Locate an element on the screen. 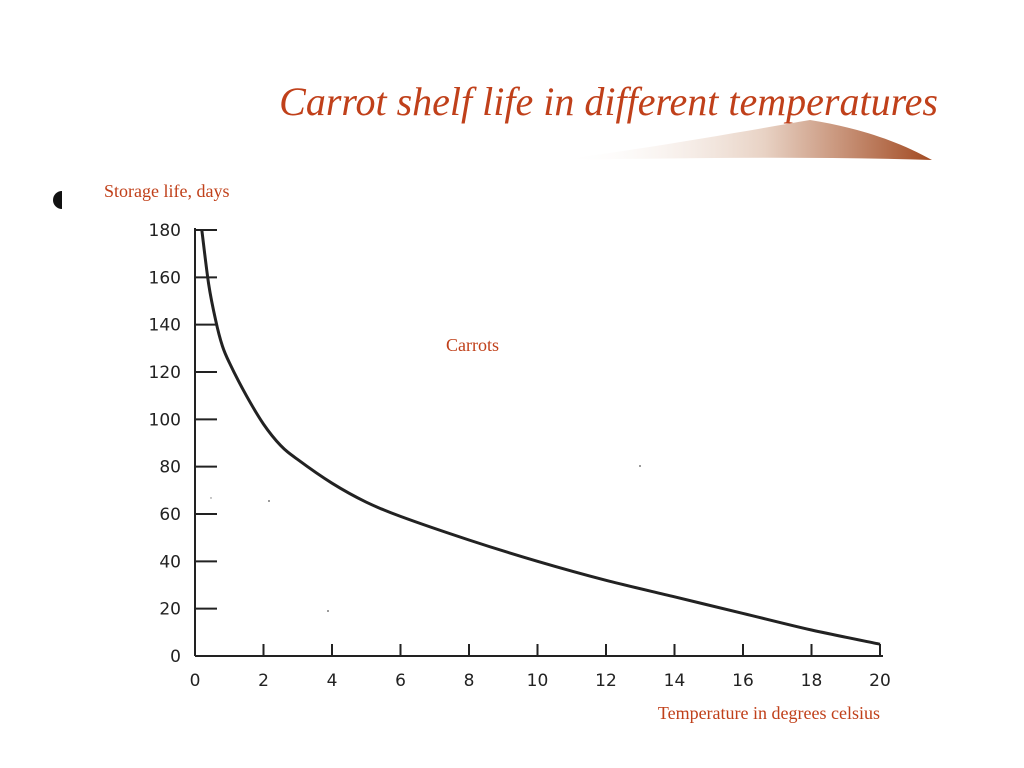  y-tick-label: 20 is located at coordinates (170, 610).